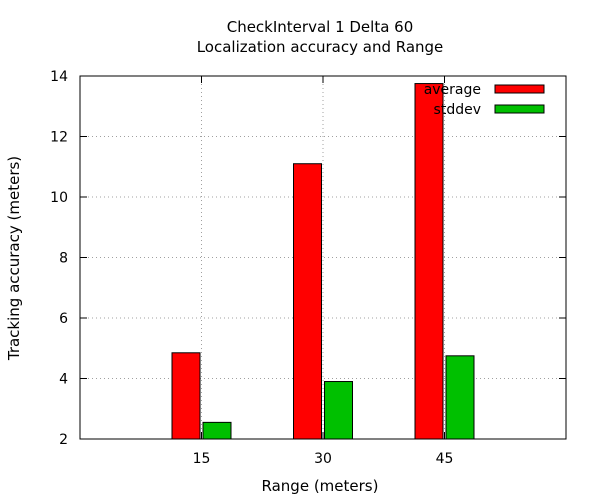 This screenshot has width=600, height=500. Describe the element at coordinates (320, 27) in the screenshot. I see `chart-title: CheckInterval 1 Delta 60` at that location.